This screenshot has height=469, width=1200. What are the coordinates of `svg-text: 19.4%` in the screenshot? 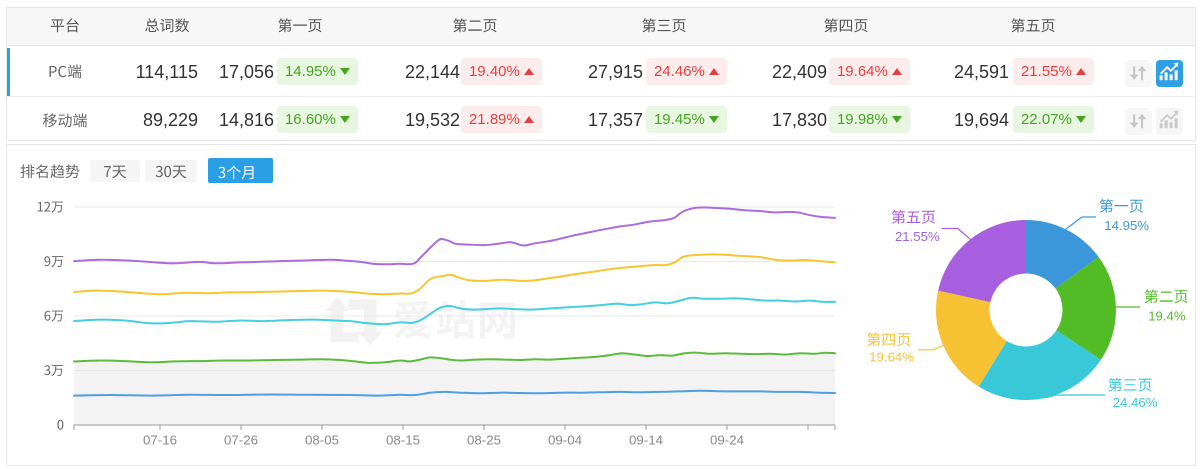 It's located at (1167, 316).